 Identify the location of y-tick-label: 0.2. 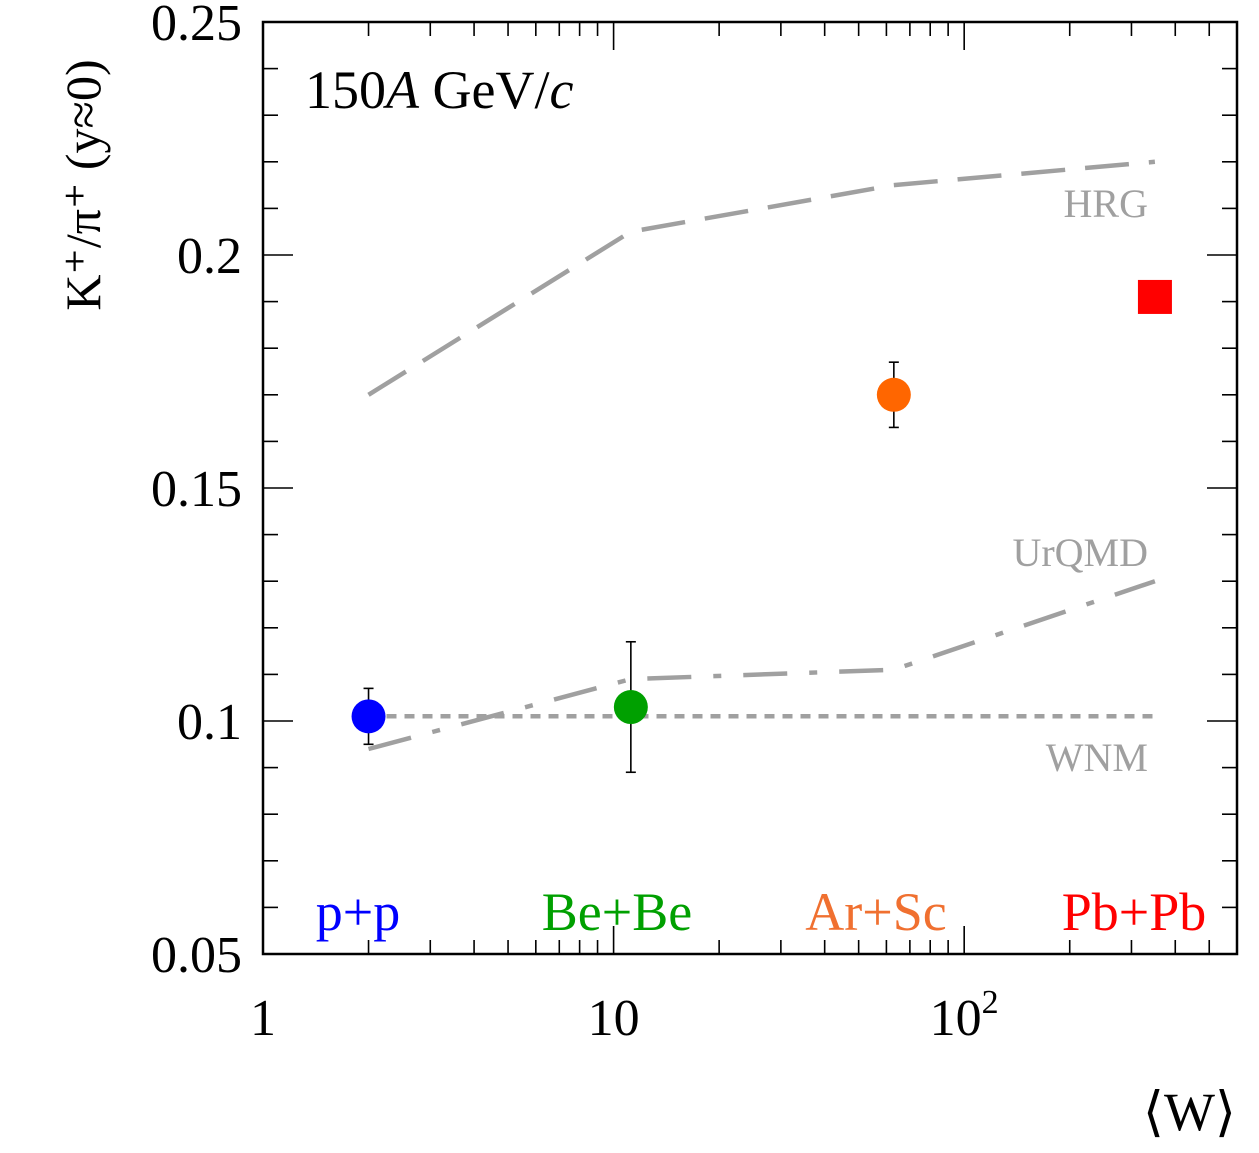
(209, 256).